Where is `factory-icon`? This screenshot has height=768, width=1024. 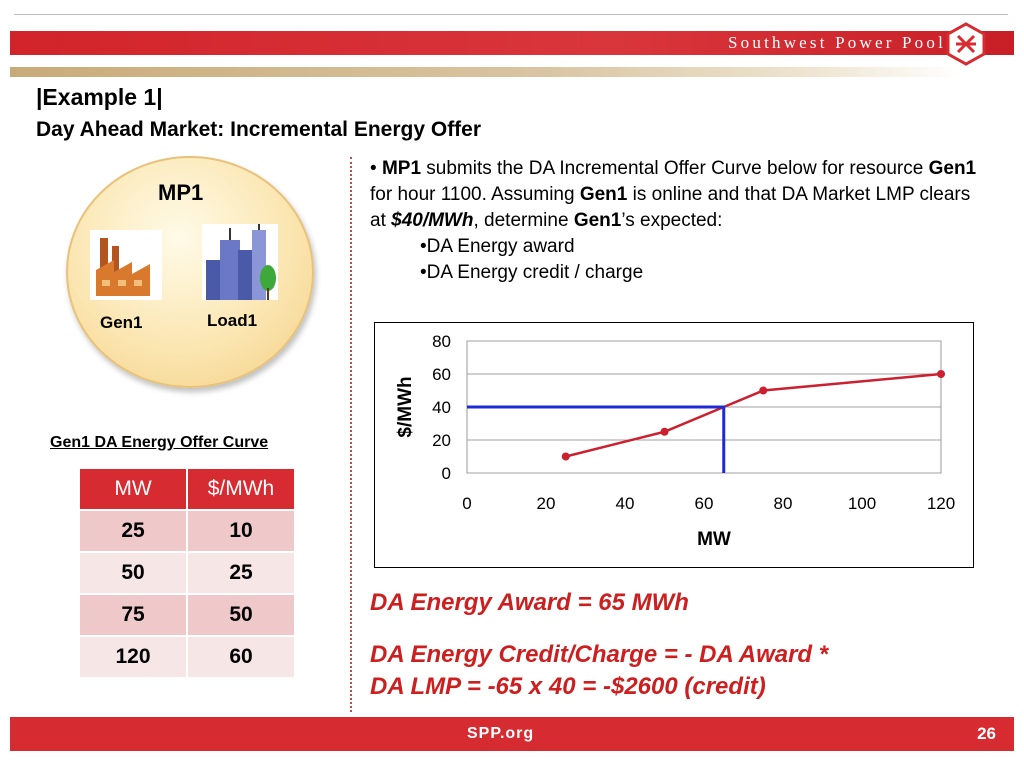 factory-icon is located at coordinates (126, 265).